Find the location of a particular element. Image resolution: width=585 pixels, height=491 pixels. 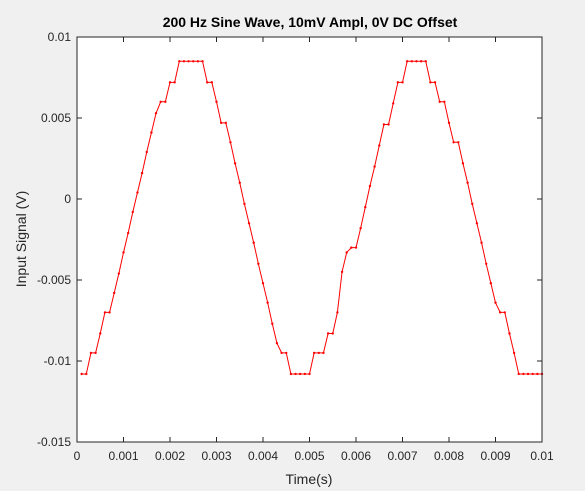

y-tick-label: -0.015 is located at coordinates (54, 442).